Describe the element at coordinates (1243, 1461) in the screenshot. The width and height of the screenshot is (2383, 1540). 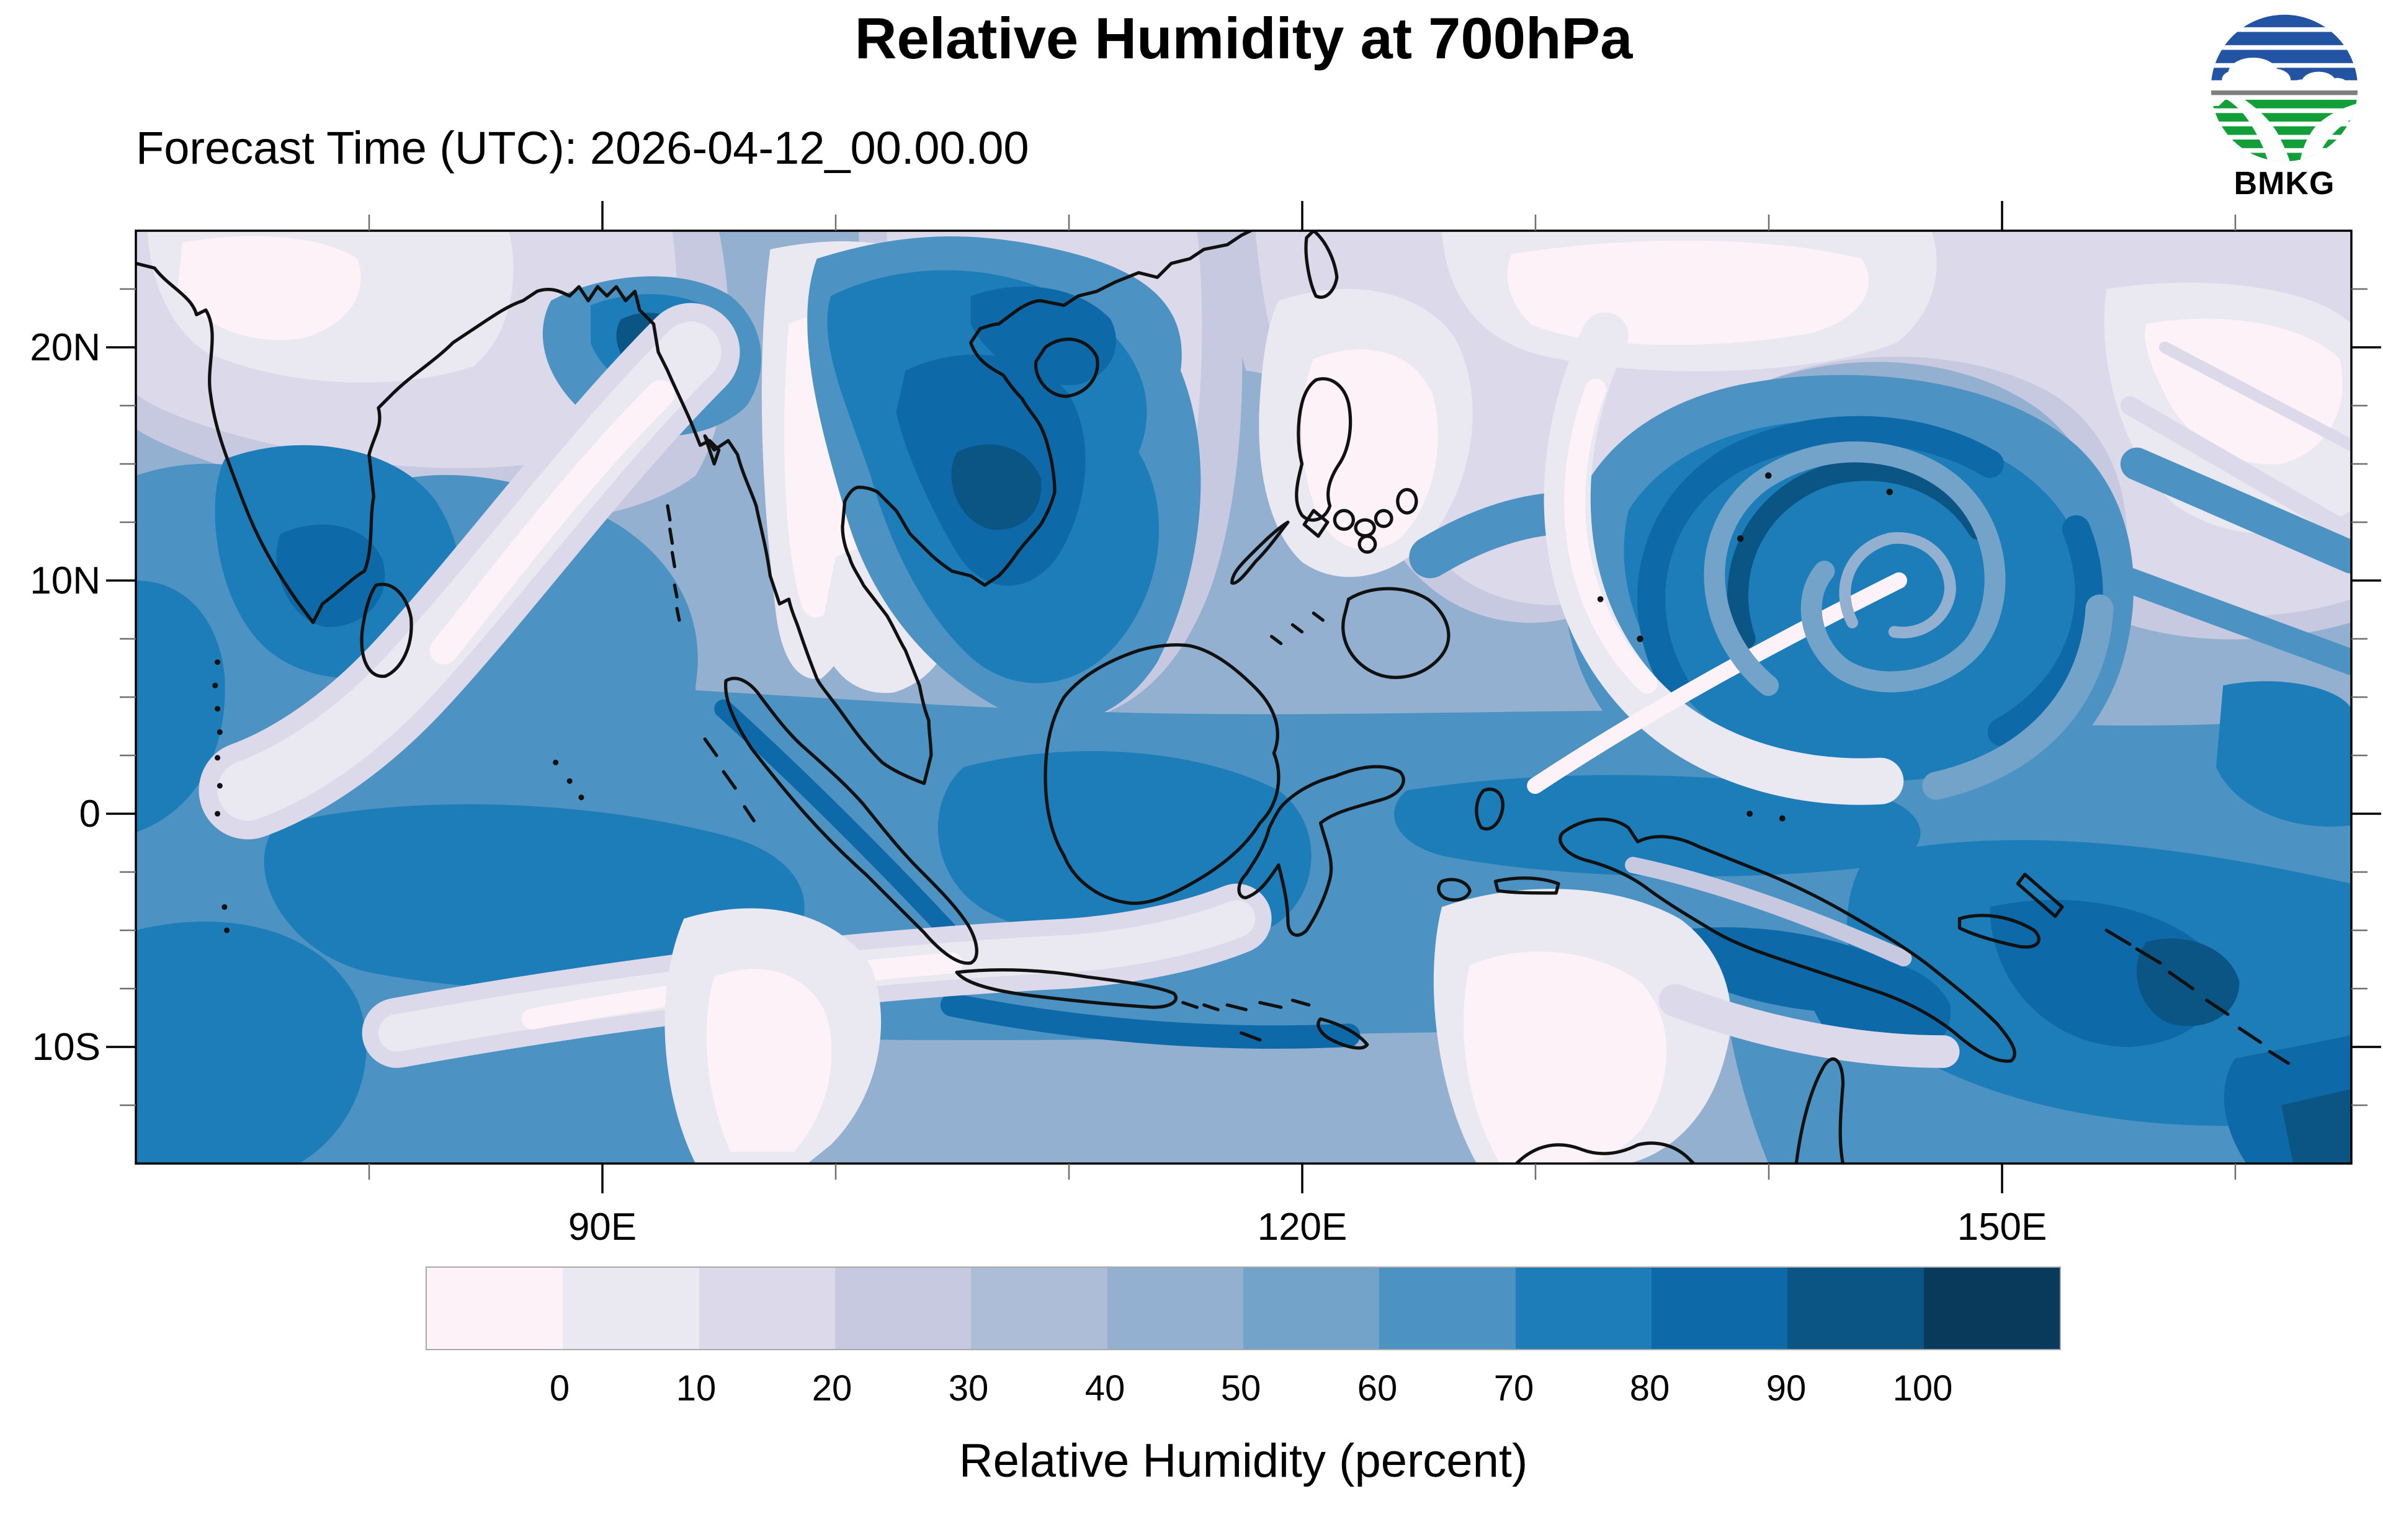
I see `colorbar-label: Relative Humidity (percent)` at that location.